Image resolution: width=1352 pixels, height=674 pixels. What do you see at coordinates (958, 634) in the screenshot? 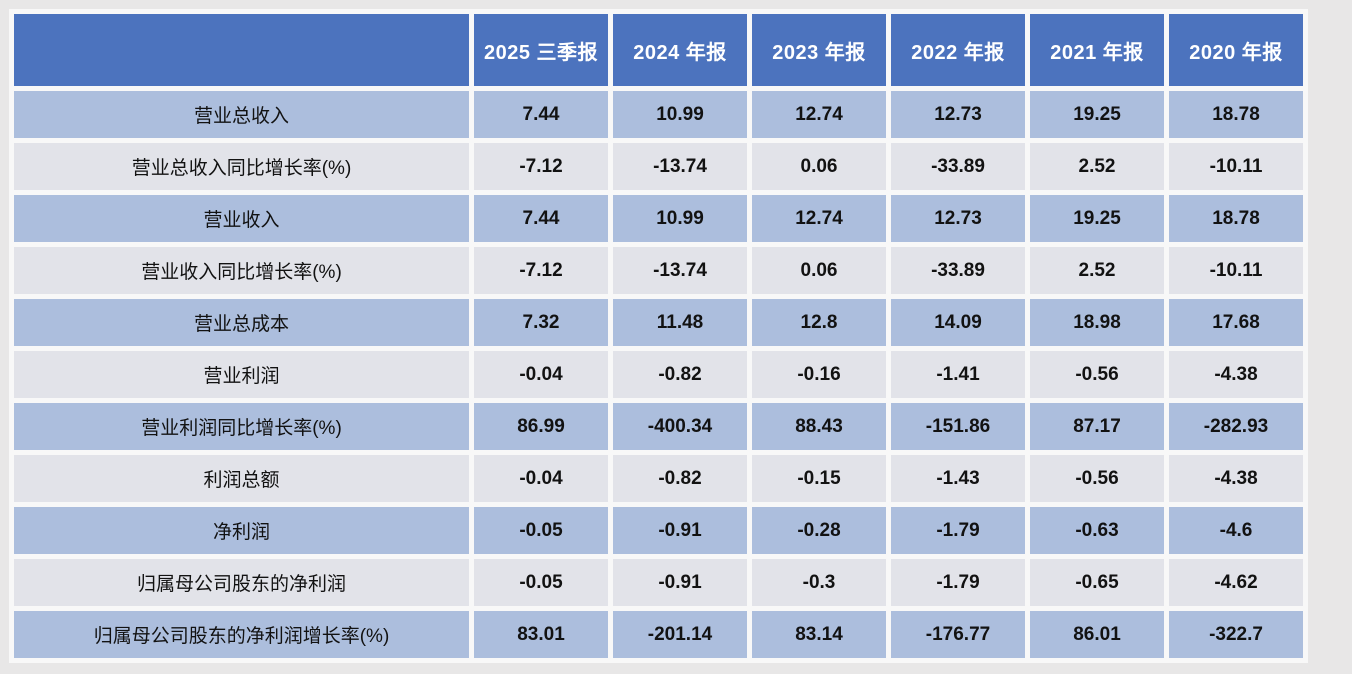
I see `data-cell: -176.77` at bounding box center [958, 634].